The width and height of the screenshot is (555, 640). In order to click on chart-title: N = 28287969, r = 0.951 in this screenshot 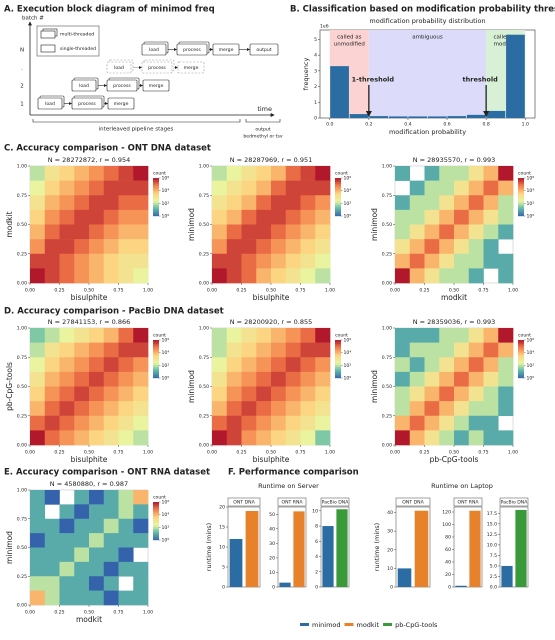, I will do `click(271, 160)`.